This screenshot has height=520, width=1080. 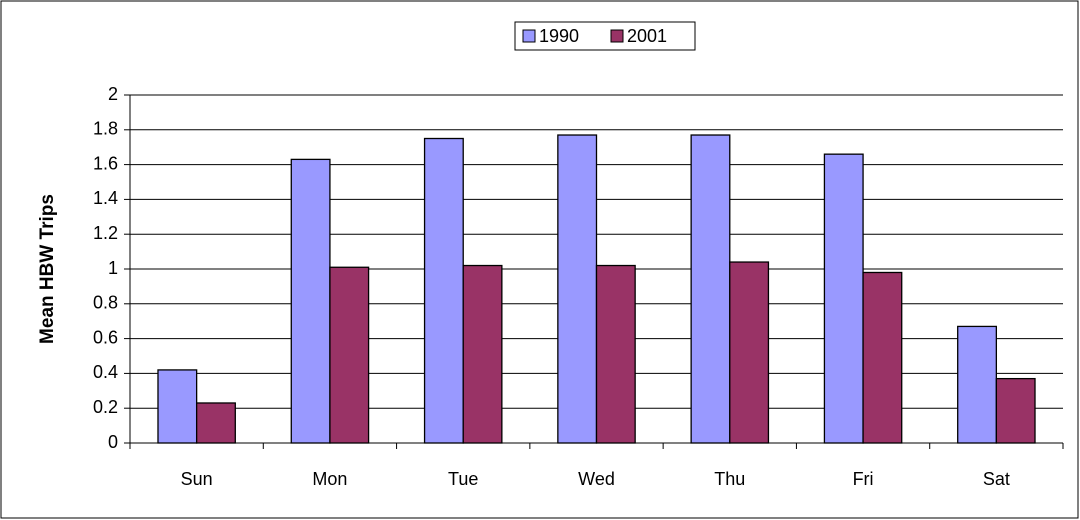 What do you see at coordinates (329, 479) in the screenshot?
I see `x-tick-label: Mon` at bounding box center [329, 479].